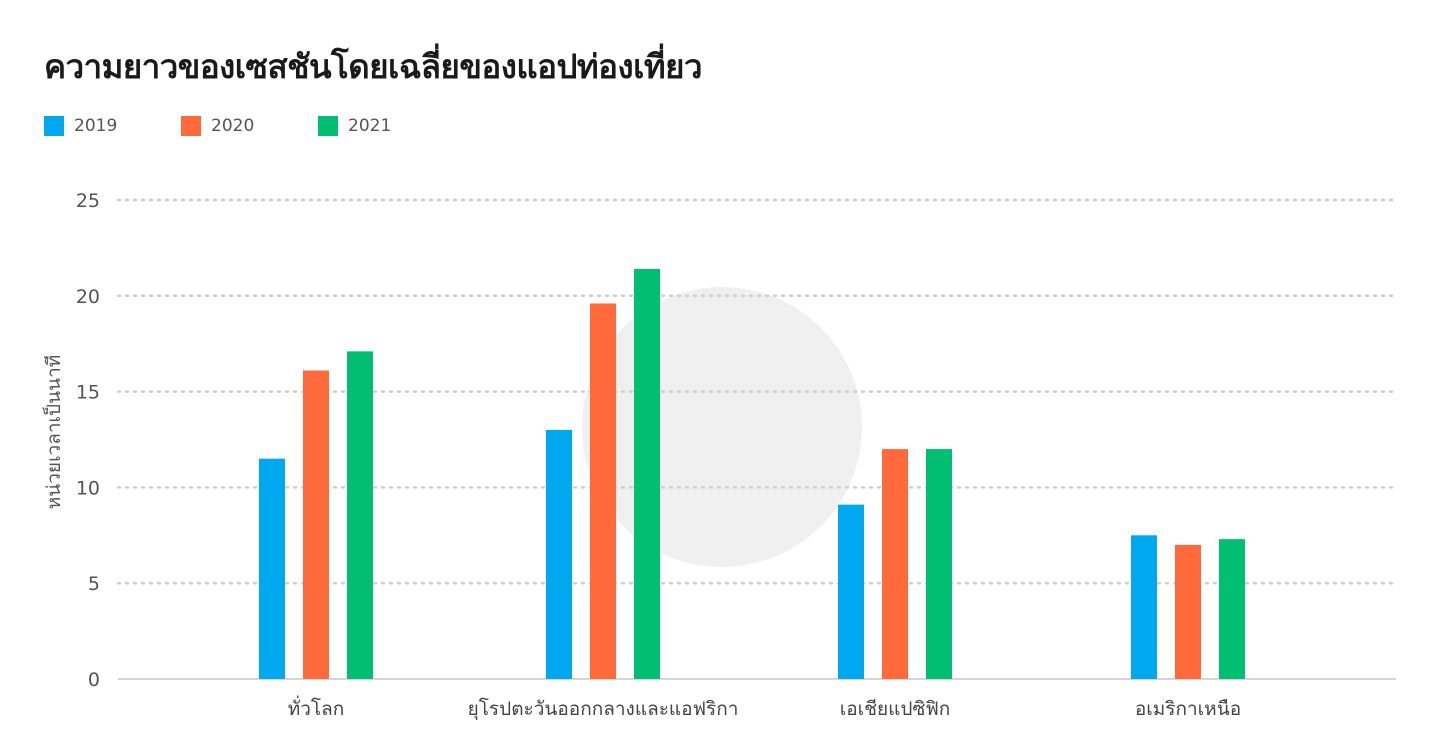 This screenshot has height=756, width=1440. I want to click on x-tick-label: ทั่วโลก, so click(316, 707).